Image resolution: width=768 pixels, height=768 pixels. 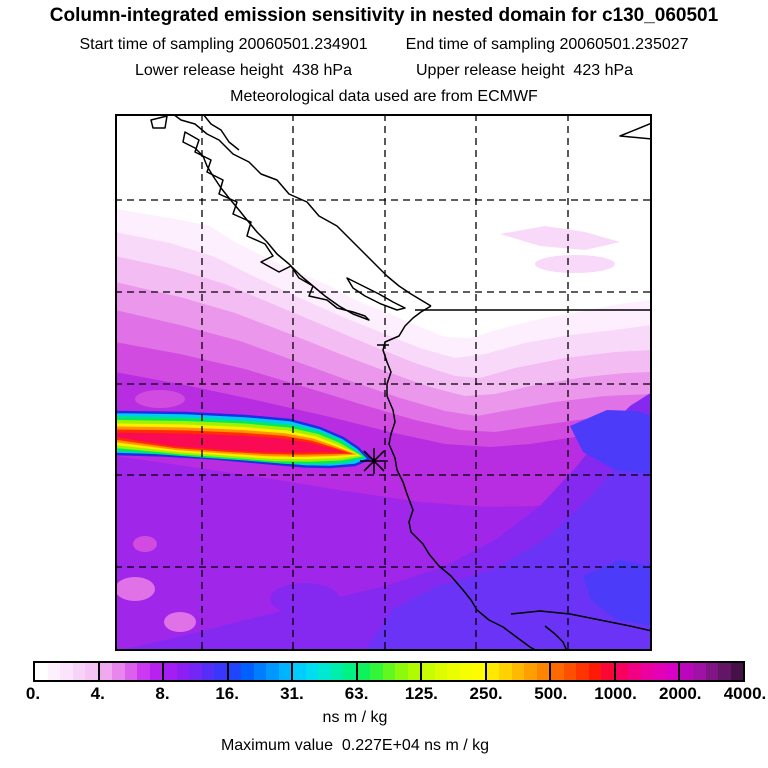 What do you see at coordinates (356, 693) in the screenshot?
I see `colorbar-tick-label: 63.` at bounding box center [356, 693].